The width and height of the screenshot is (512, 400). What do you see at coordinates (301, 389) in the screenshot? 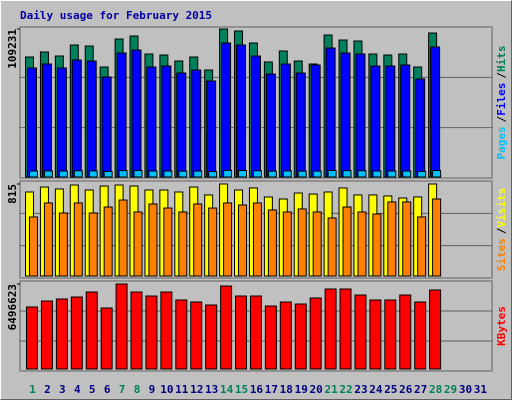
I see `x-tick-label: 19` at bounding box center [301, 389].